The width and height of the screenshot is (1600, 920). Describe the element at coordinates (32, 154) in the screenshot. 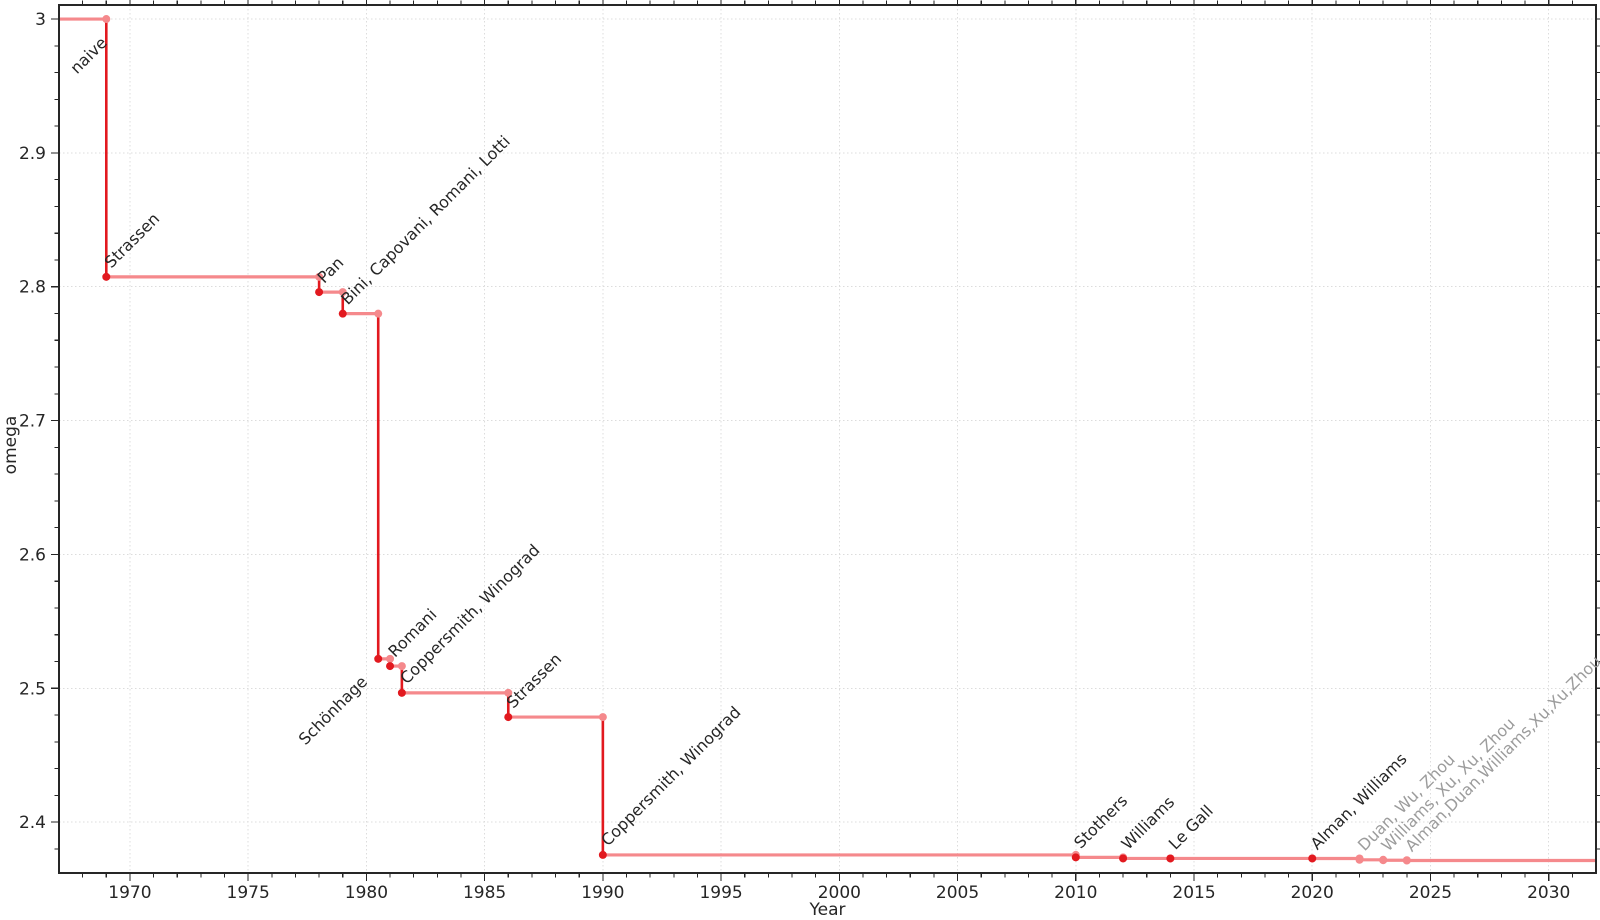

I see `y-tick-label-2.9: 2.9` at that location.